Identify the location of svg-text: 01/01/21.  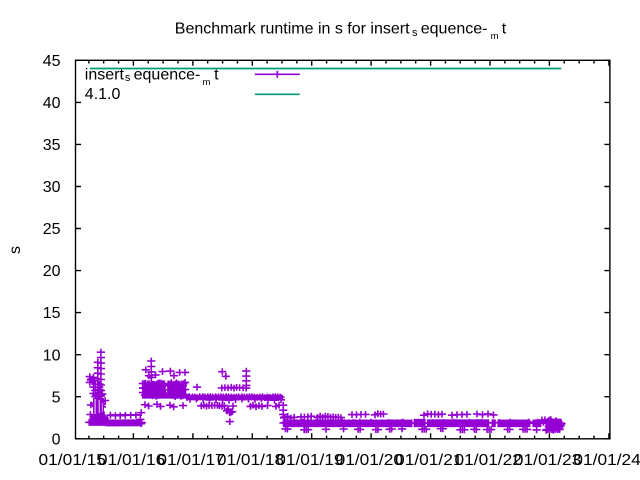
(428, 460).